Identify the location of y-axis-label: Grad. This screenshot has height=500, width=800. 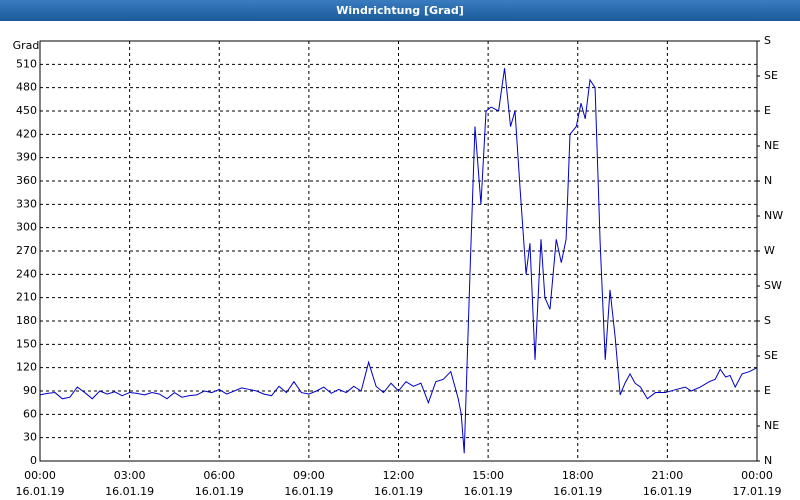
(26, 45).